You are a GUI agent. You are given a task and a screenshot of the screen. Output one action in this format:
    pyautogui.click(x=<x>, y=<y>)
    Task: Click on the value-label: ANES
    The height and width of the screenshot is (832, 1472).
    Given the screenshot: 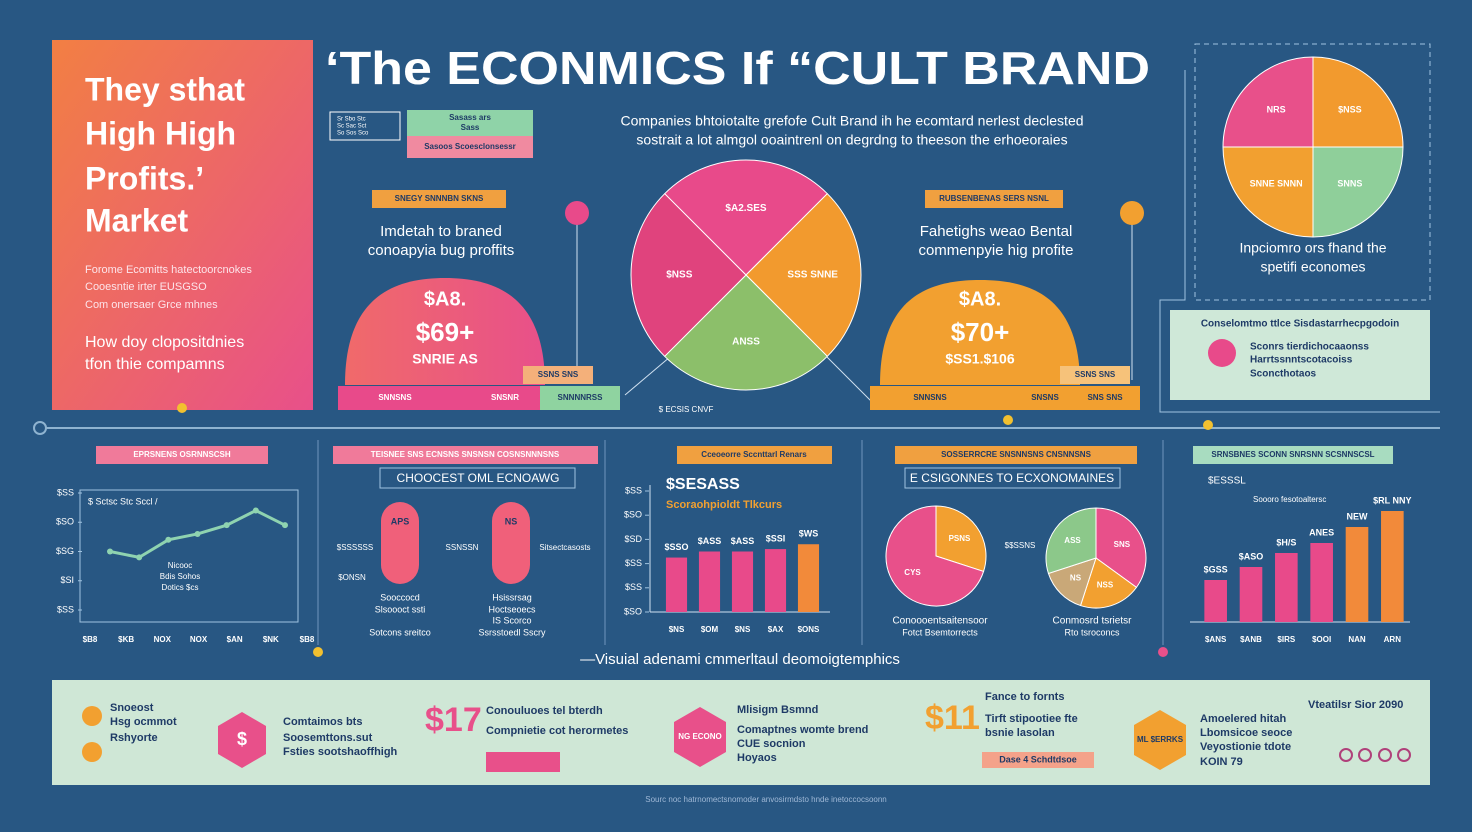 What is the action you would take?
    pyautogui.click(x=1321, y=532)
    